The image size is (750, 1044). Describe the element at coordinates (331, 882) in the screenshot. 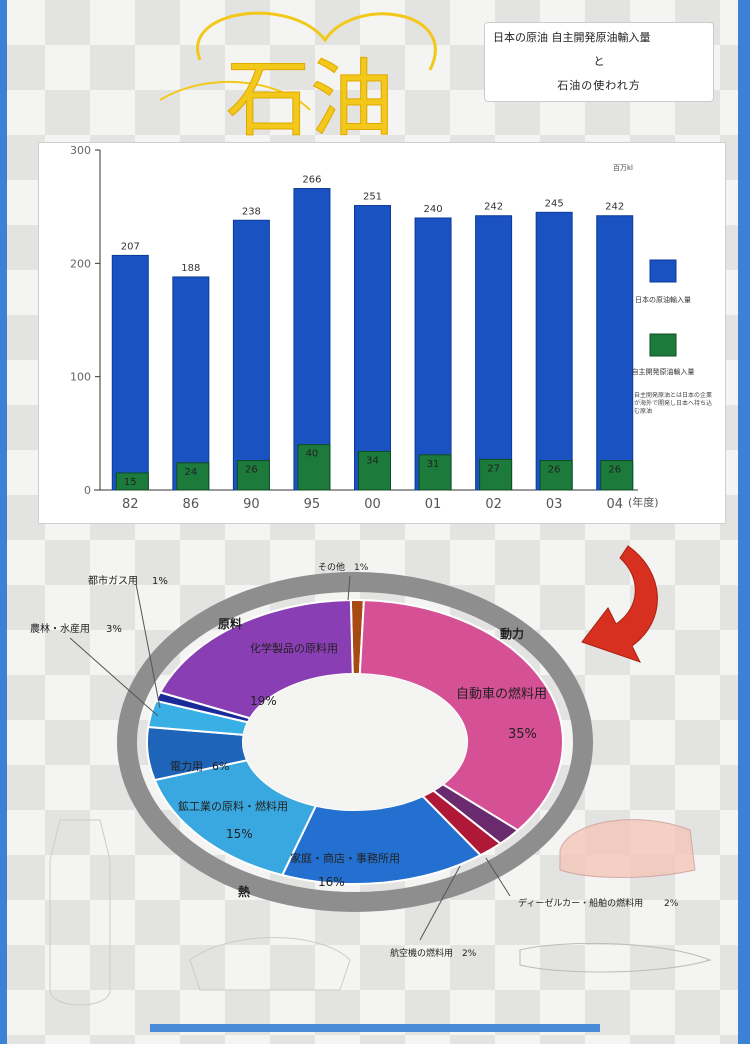

I see `slice-value-household: 16%` at that location.